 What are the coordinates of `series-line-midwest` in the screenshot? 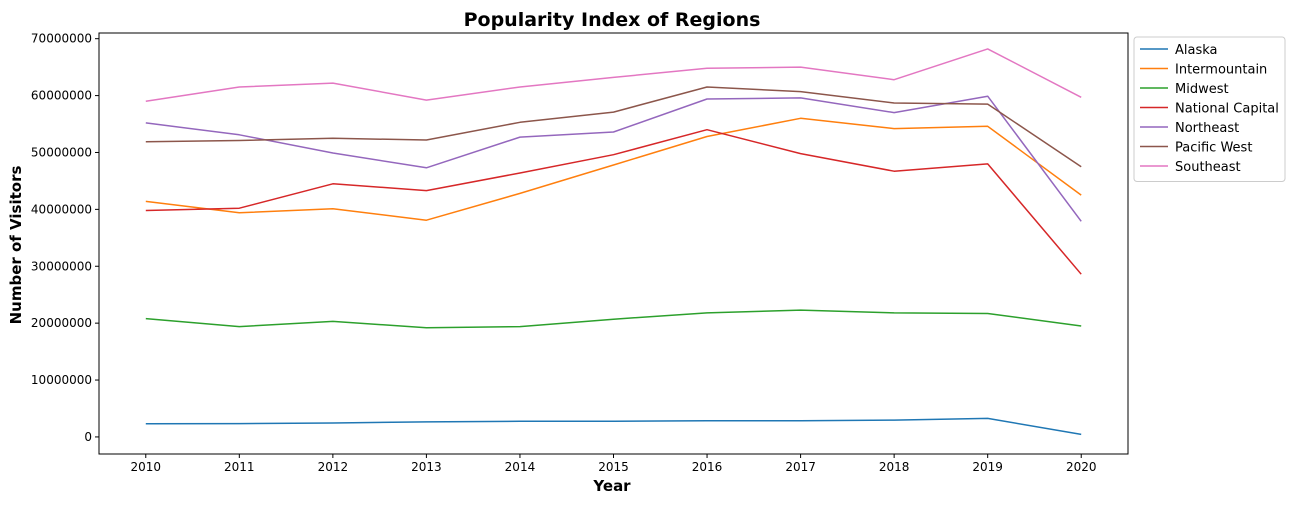 It's located at (613, 319).